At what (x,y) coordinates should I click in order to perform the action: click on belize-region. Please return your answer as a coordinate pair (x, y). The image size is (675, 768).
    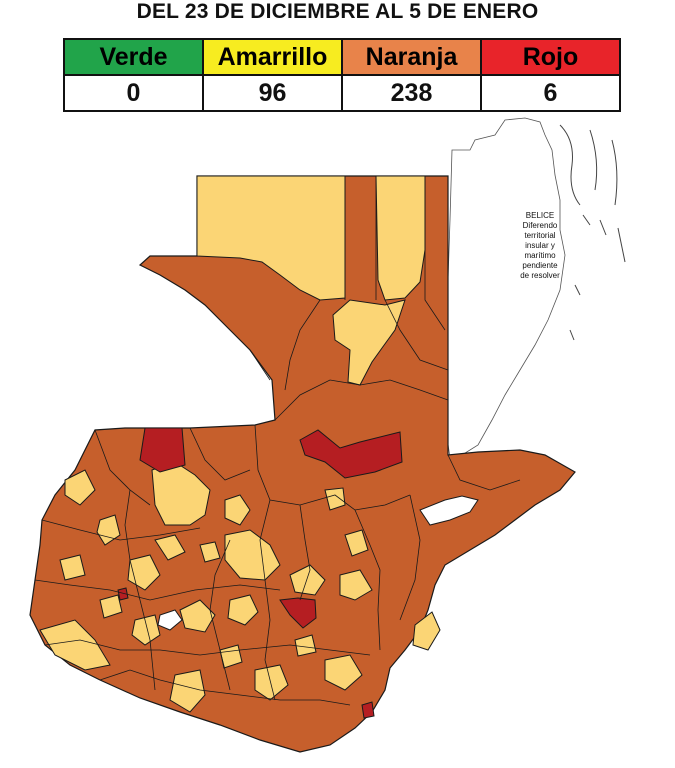
    Looking at the image, I should click on (505, 288).